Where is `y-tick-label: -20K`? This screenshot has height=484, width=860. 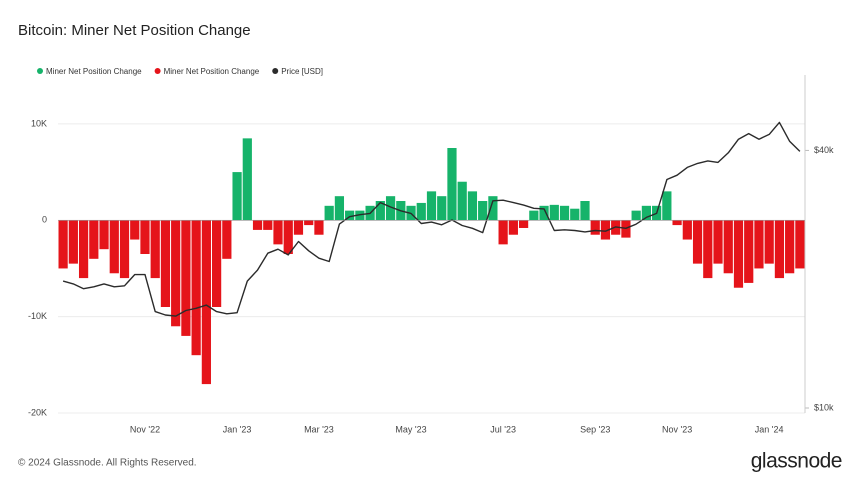 y-tick-label: -20K is located at coordinates (37, 412).